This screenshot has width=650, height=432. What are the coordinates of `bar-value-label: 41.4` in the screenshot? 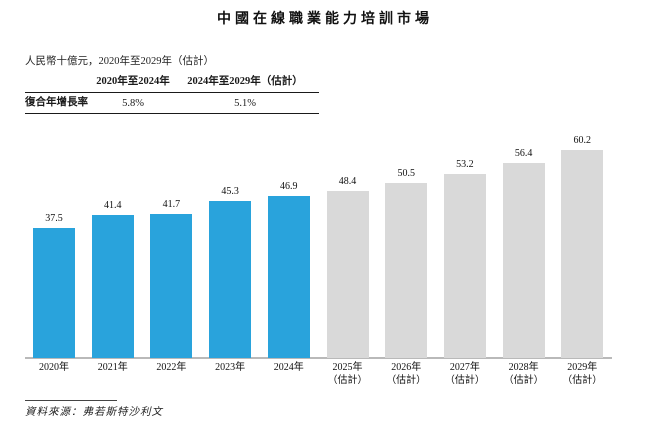 It's located at (112, 205).